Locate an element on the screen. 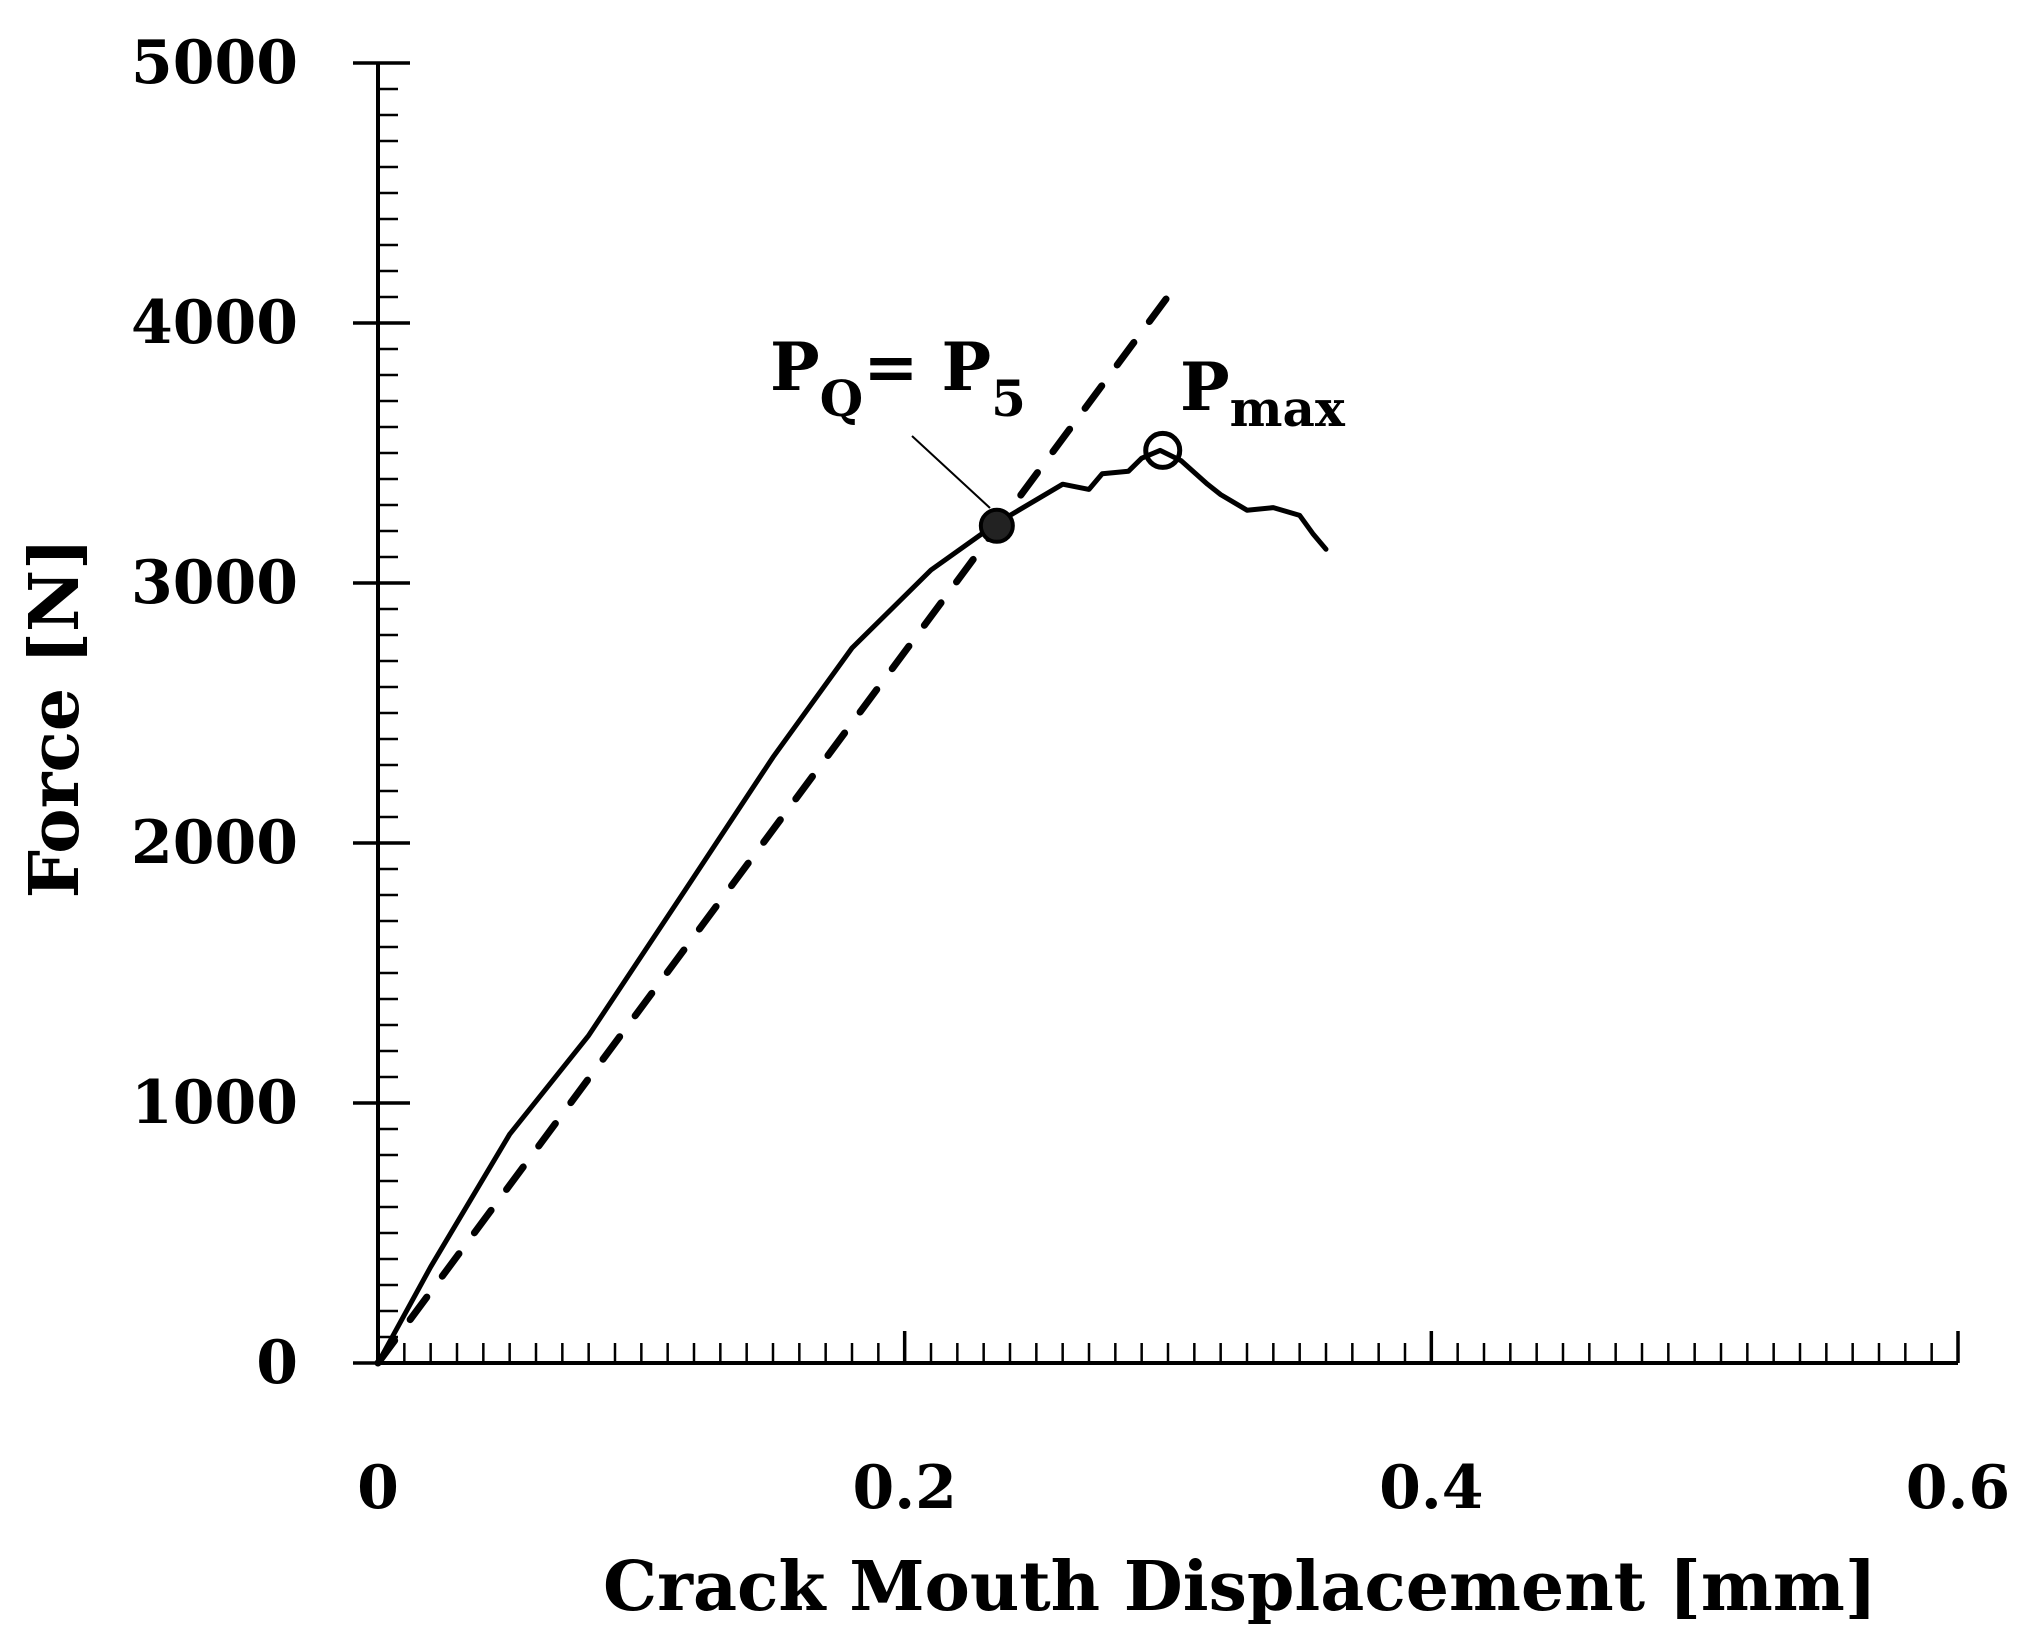 This screenshot has height=1643, width=2030. svg-text: PQ= P5 is located at coordinates (898, 378).